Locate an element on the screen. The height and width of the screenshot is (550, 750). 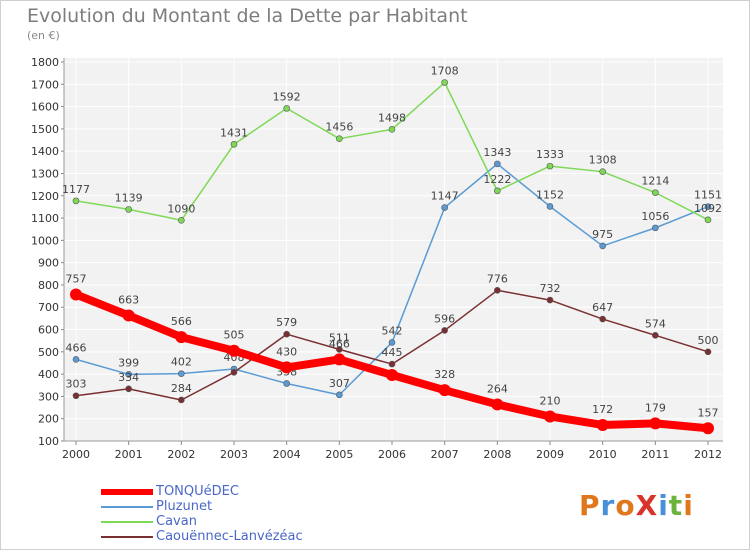
data-label-pluzunet: 466 is located at coordinates (76, 347).